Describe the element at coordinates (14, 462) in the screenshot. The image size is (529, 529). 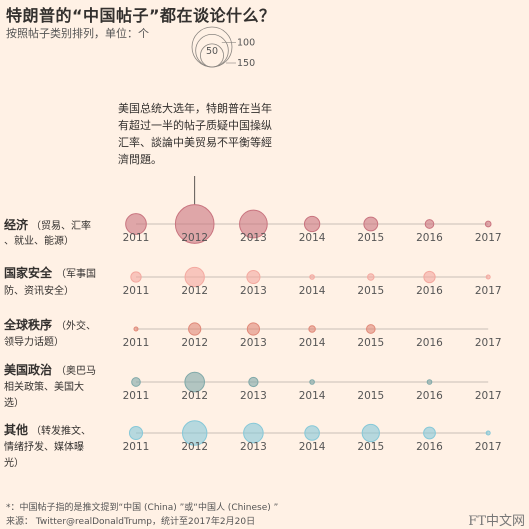
I see `category-detail: 光）` at that location.